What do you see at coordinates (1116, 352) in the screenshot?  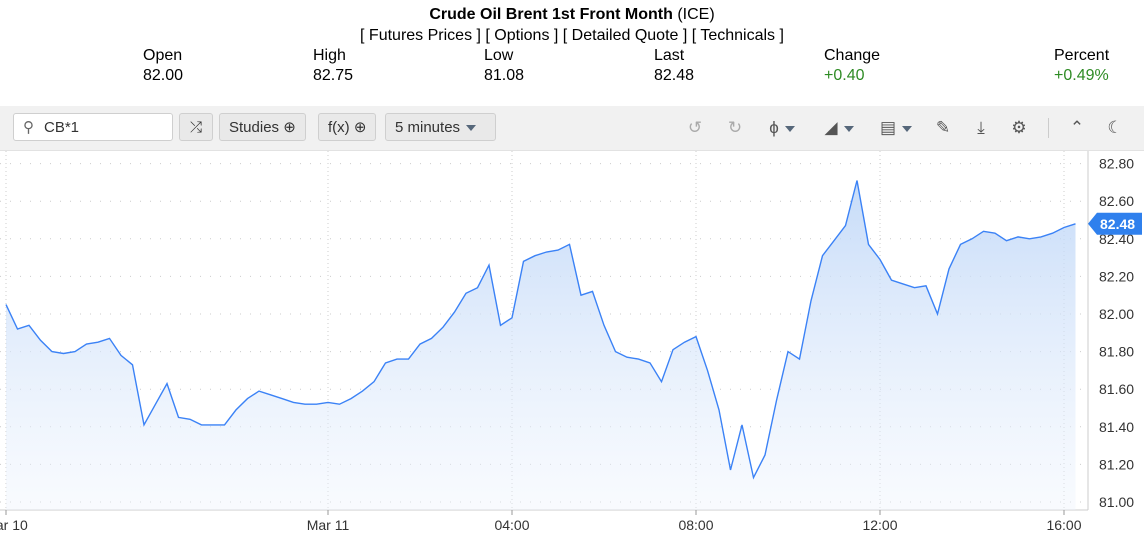 I see `y-tick-label: 81.80` at bounding box center [1116, 352].